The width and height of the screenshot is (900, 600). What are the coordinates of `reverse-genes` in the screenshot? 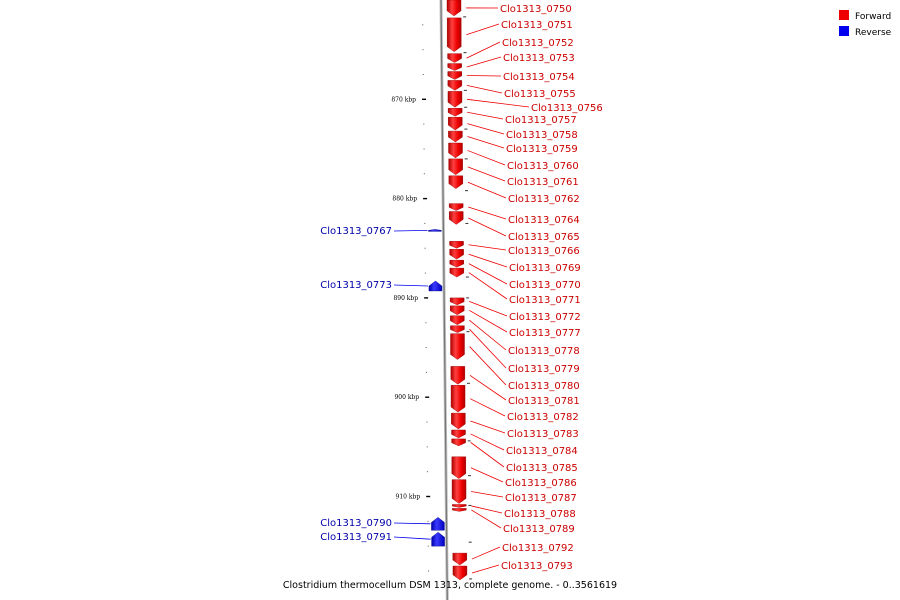 It's located at (436, 388).